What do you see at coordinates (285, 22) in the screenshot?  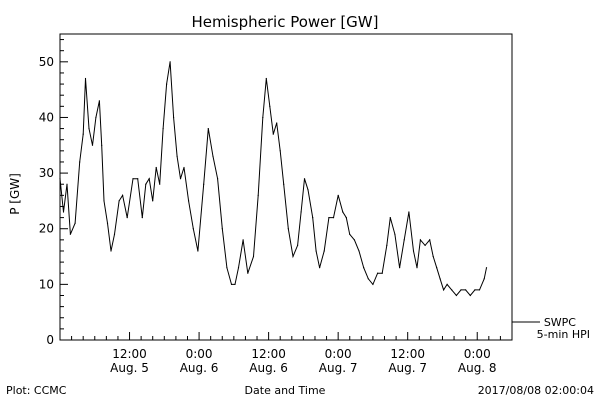 I see `chart-title: Hemispheric Power [GW]` at bounding box center [285, 22].